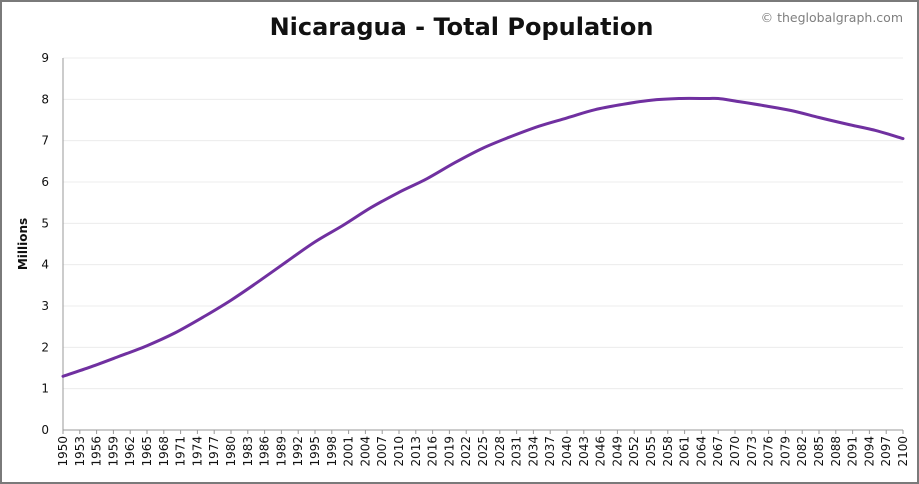 The height and width of the screenshot is (484, 919). I want to click on x-tick-1959: 1959, so click(113, 451).